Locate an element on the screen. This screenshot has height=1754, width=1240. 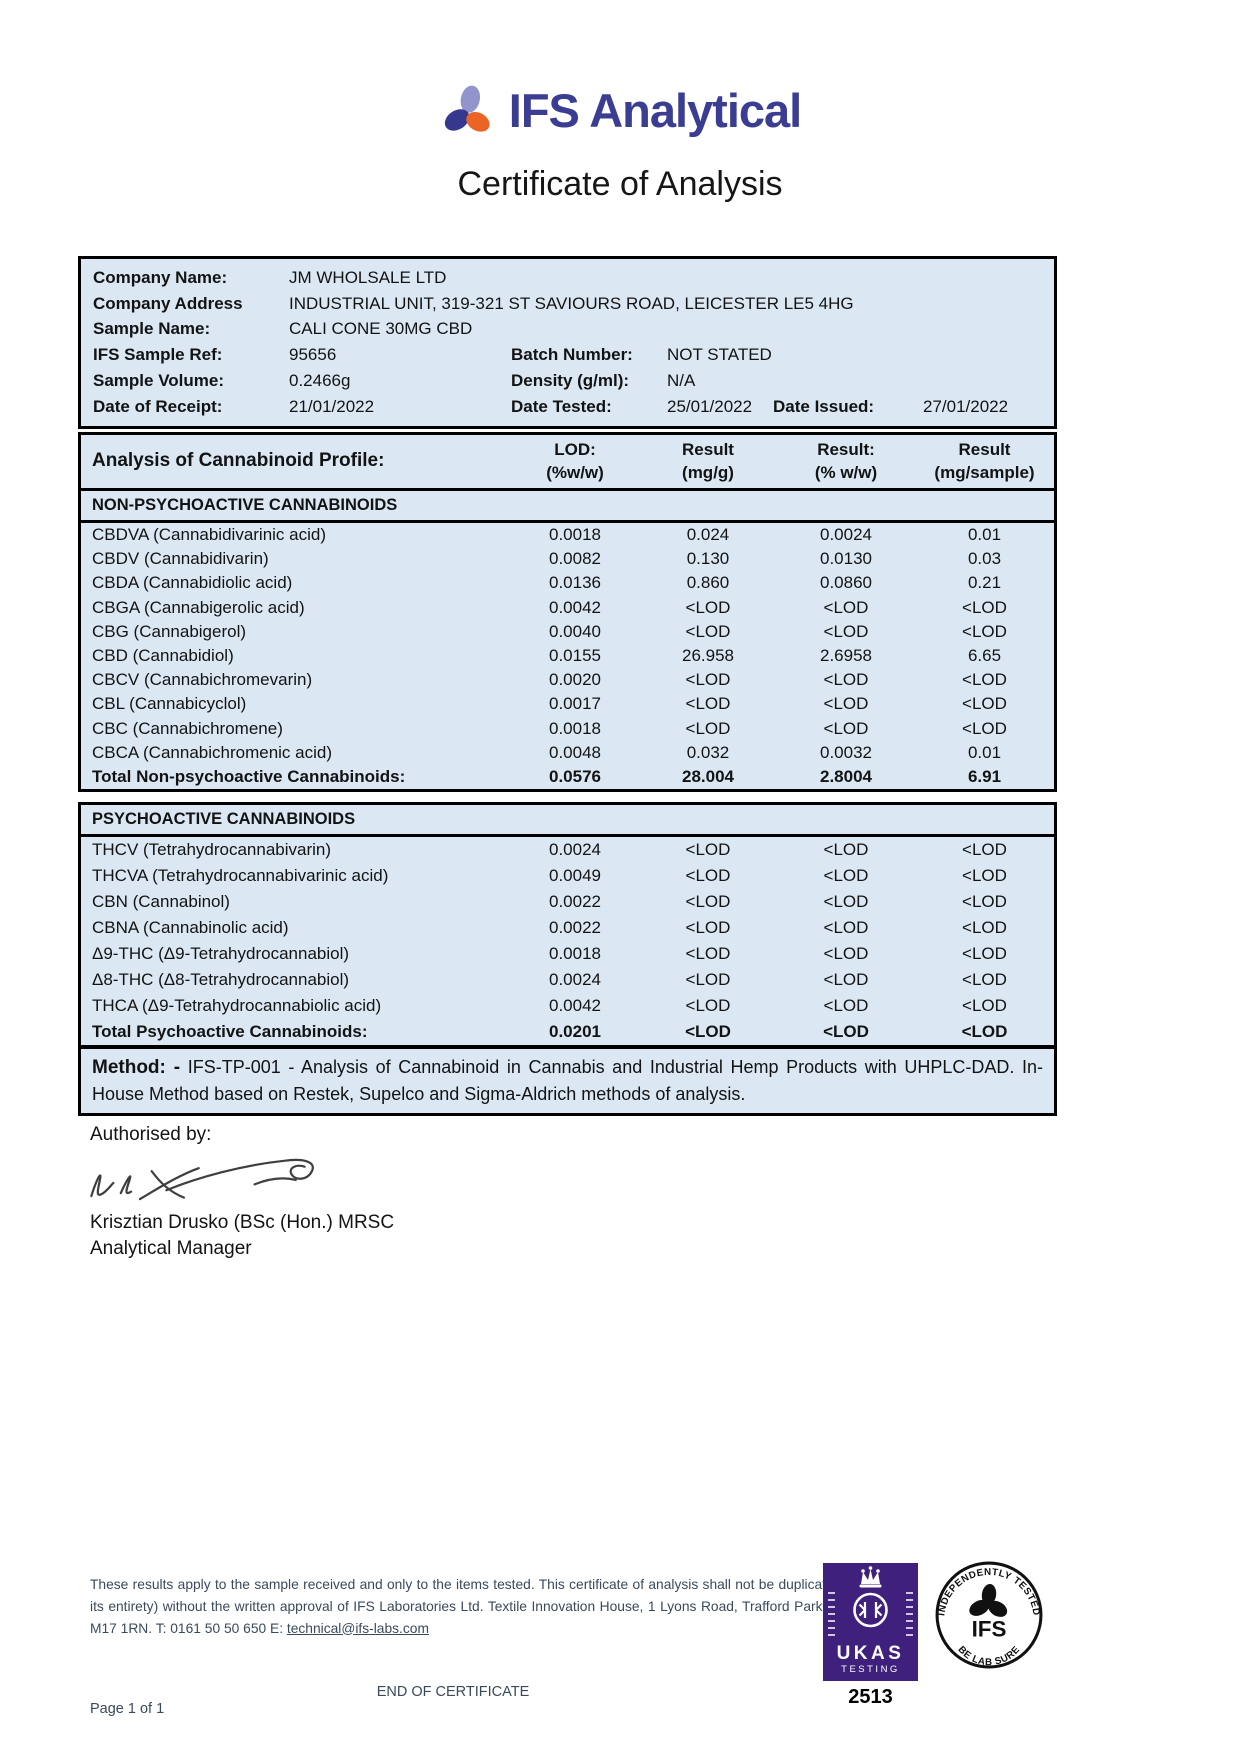
info-label: Sample Name: is located at coordinates (152, 329).